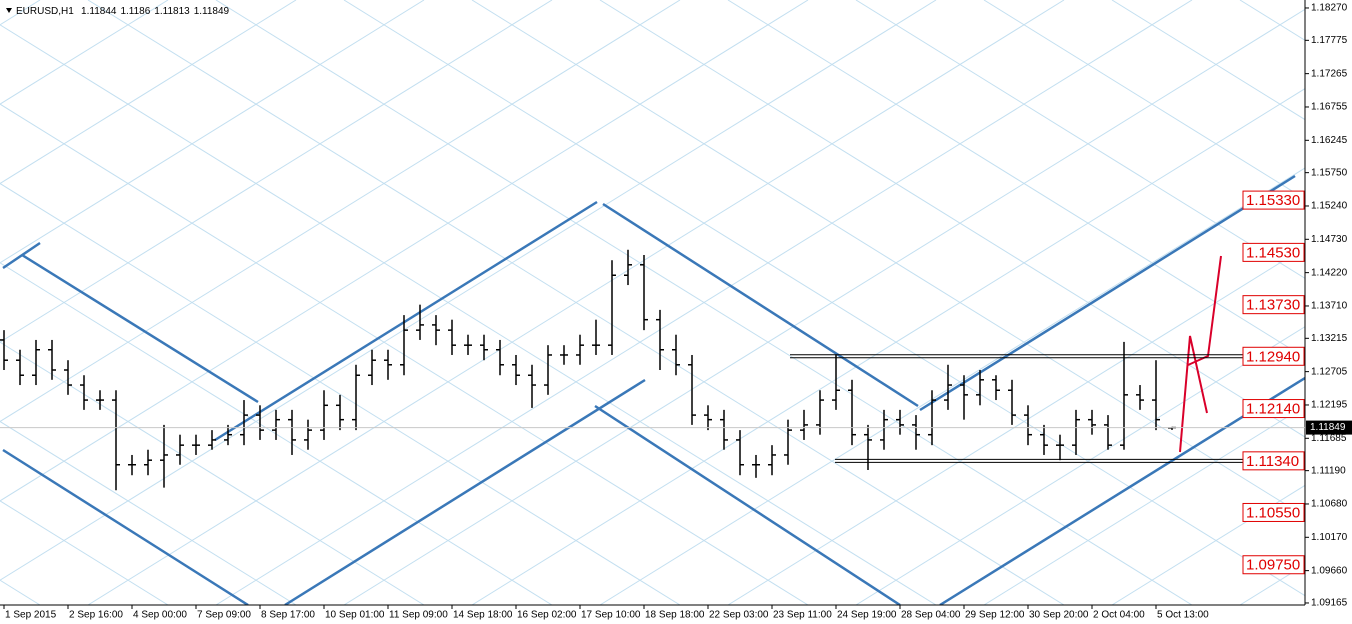 This screenshot has height=624, width=1352. Describe the element at coordinates (1329, 438) in the screenshot. I see `y-tick-label: 1.11685` at that location.